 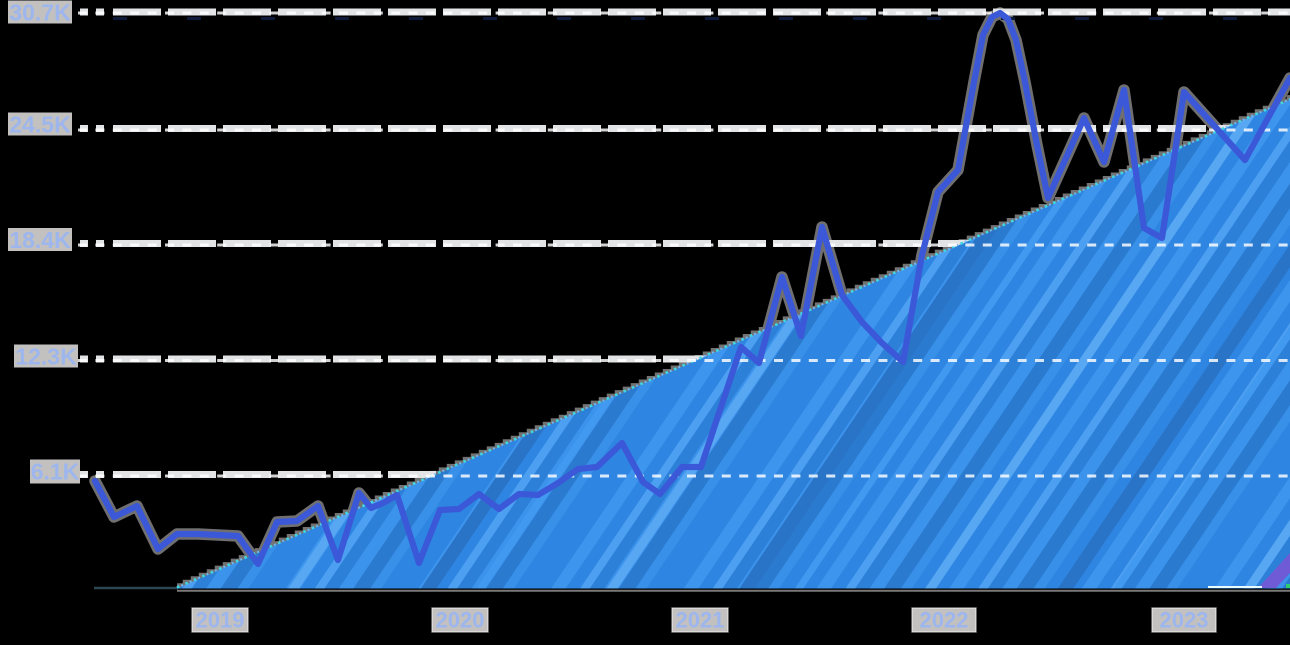 I want to click on svg-text: 2019, so click(x=220, y=620).